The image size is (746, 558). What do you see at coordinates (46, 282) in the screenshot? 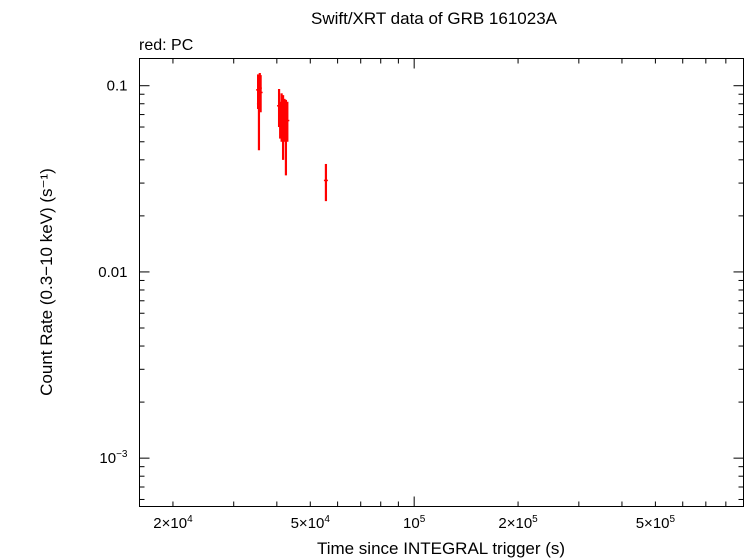
I see `y-axis-label: Count Rate (0.3−10 keV) (s⁻¹)` at bounding box center [46, 282].